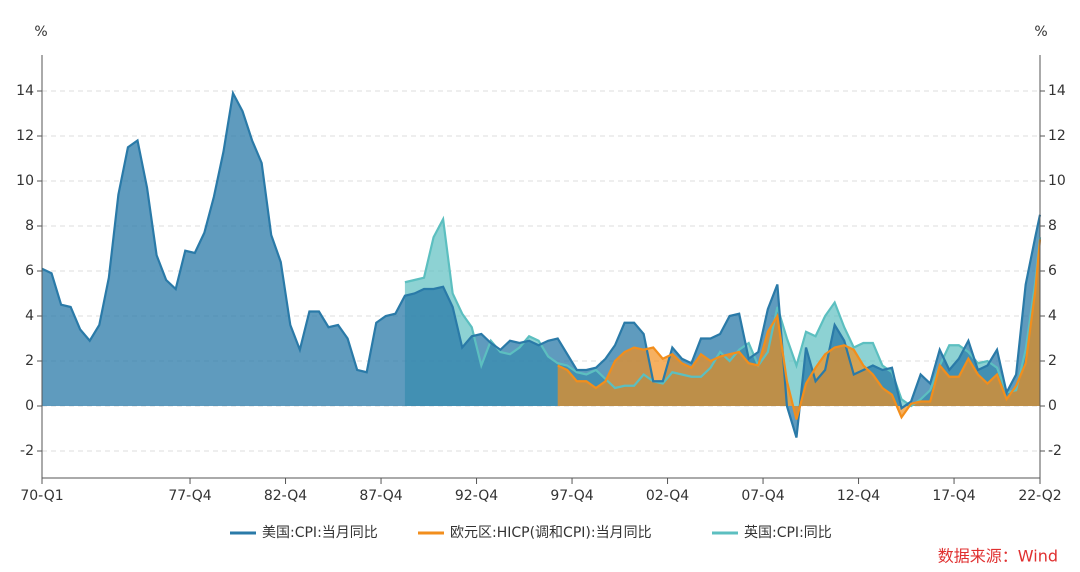 The width and height of the screenshot is (1080, 572). What do you see at coordinates (40, 32) in the screenshot?
I see `y-axis-label: %` at bounding box center [40, 32].